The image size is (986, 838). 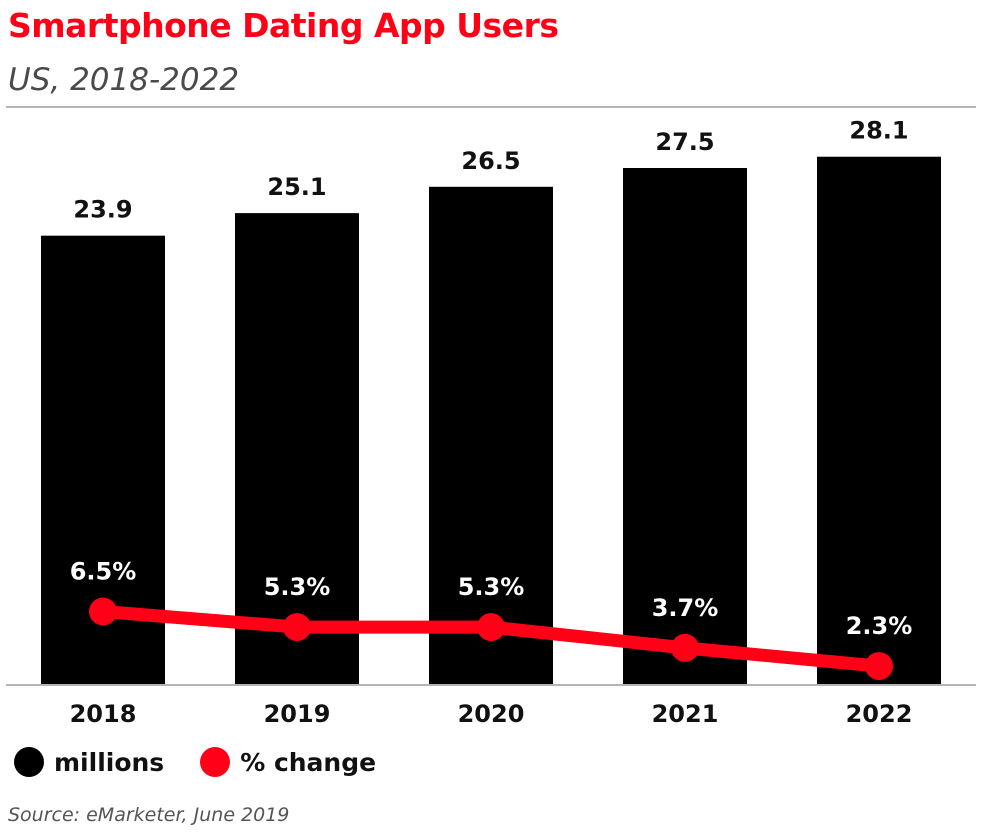 I want to click on bar-value-label-2021: 27.5, so click(x=684, y=142).